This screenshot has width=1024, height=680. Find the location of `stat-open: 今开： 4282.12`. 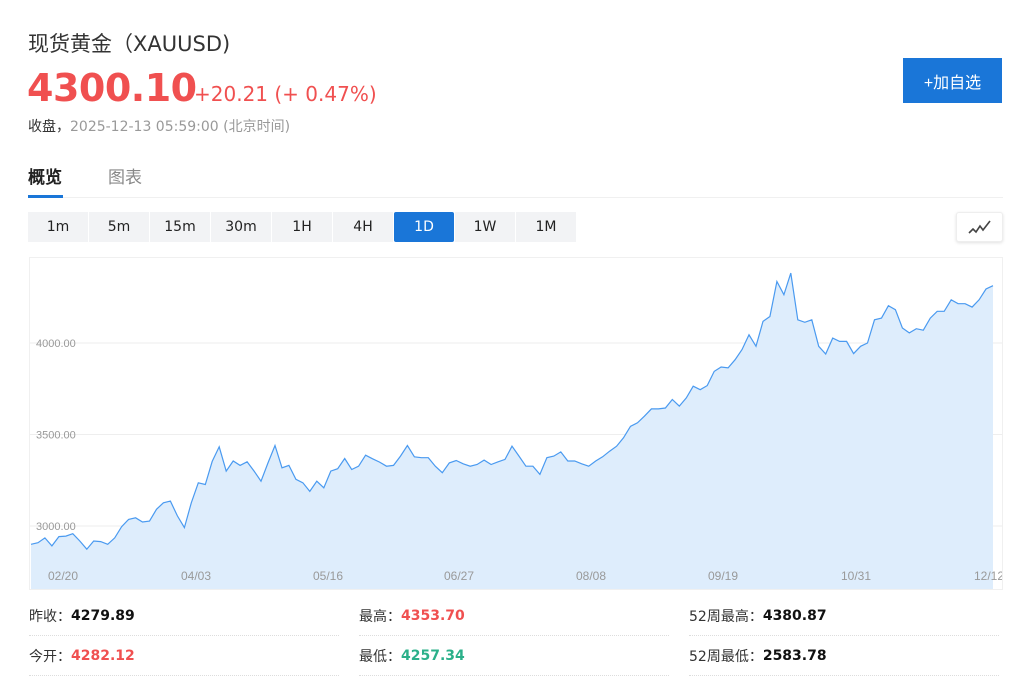

stat-open: 今开： 4282.12 is located at coordinates (184, 656).